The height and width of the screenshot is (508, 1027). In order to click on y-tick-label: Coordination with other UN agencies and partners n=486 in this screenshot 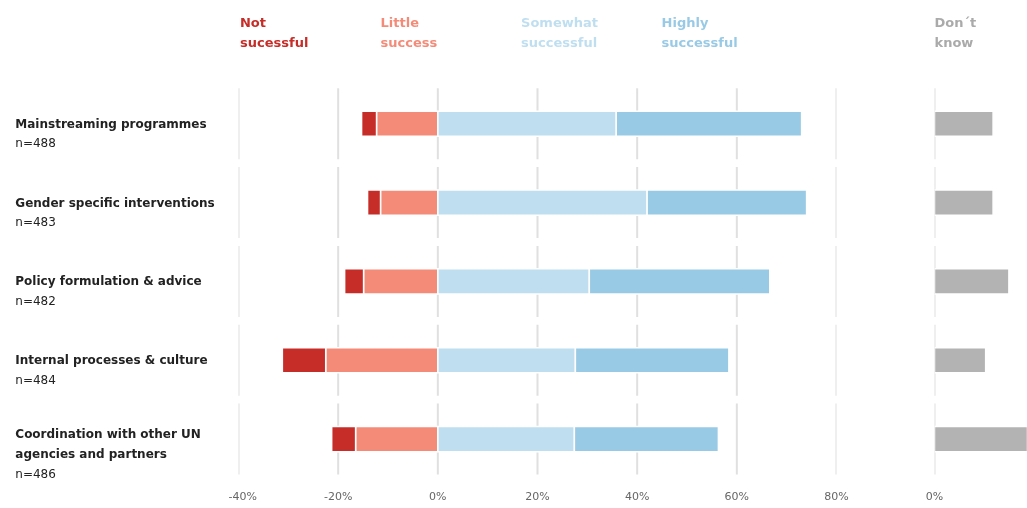, I will do `click(108, 454)`.